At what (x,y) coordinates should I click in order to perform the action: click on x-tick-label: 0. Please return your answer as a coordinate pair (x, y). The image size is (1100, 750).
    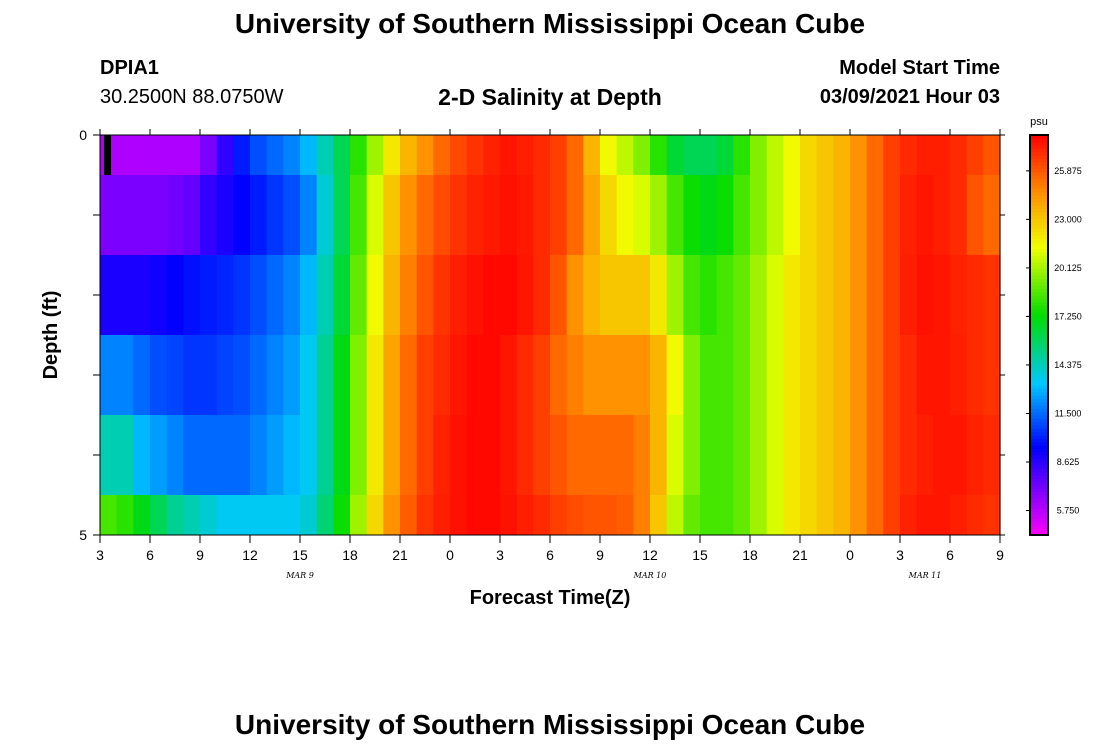
    Looking at the image, I should click on (850, 555).